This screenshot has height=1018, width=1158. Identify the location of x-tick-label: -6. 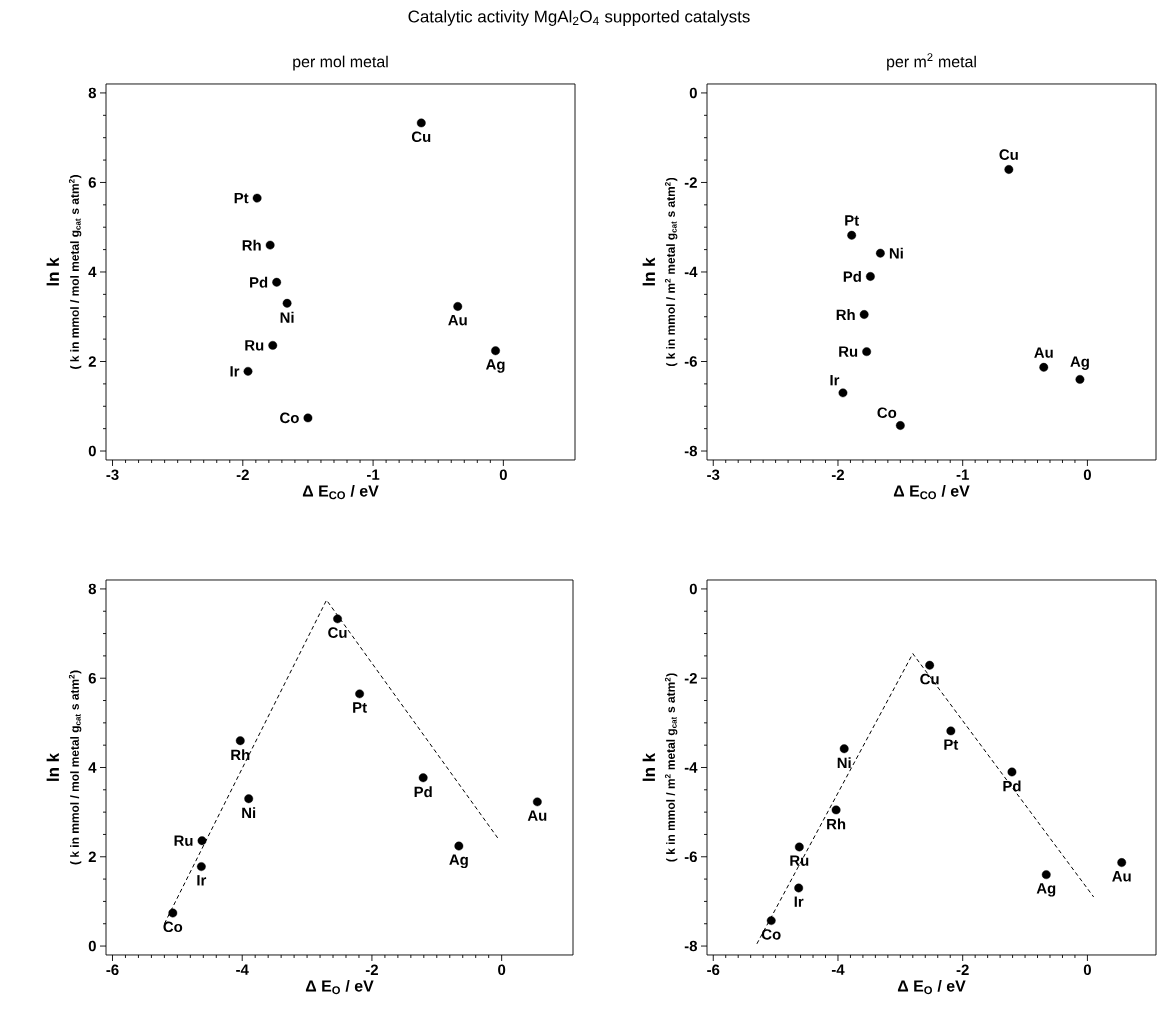
(713, 970).